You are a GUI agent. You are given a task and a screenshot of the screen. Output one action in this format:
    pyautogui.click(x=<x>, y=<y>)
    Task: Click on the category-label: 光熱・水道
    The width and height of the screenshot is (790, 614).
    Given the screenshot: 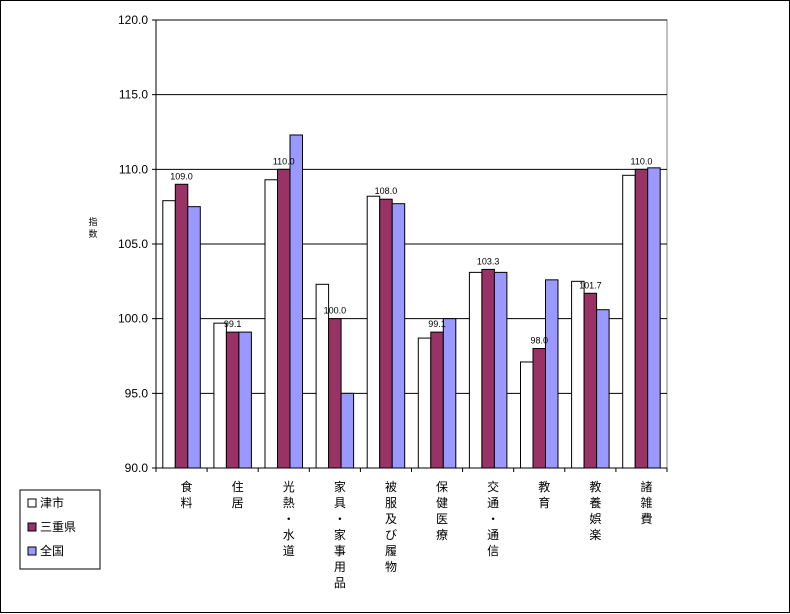 What is the action you would take?
    pyautogui.click(x=289, y=519)
    